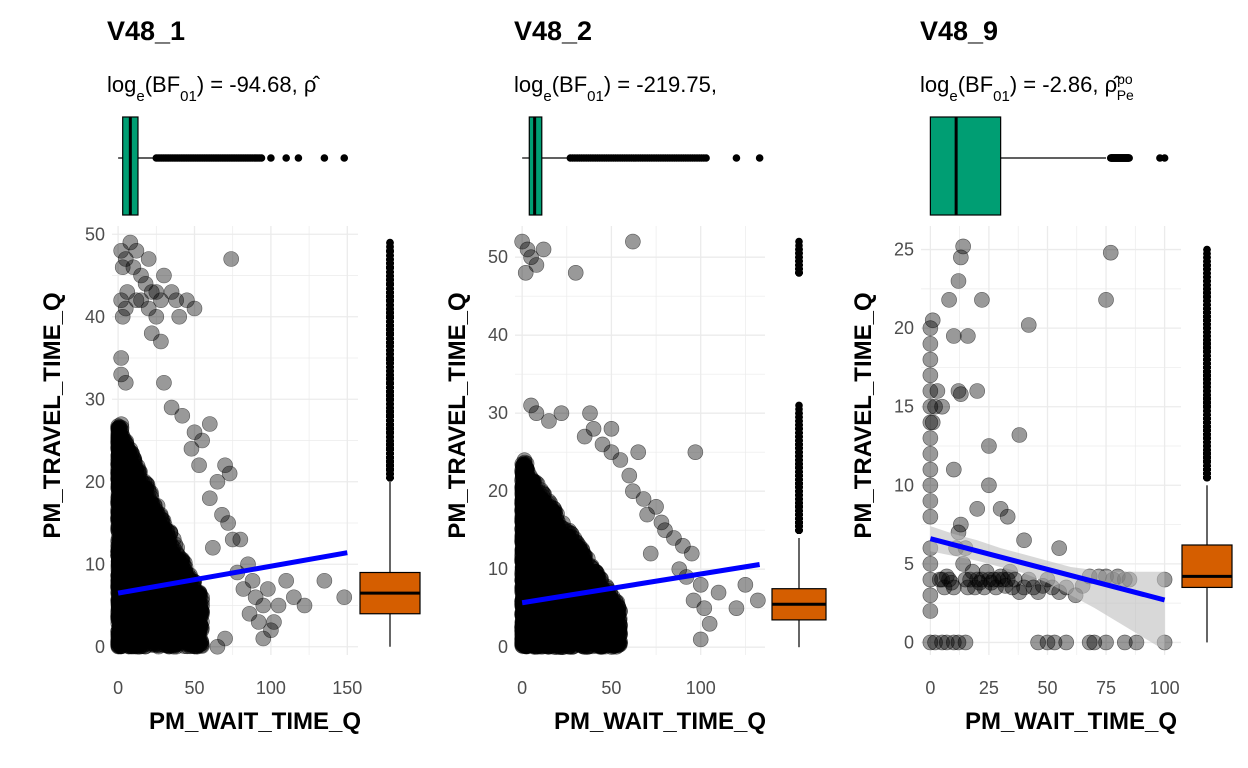 Image resolution: width=1248 pixels, height=768 pixels. Describe the element at coordinates (255, 721) in the screenshot. I see `x-axis-title: PM_WAIT_TIME_Q` at that location.